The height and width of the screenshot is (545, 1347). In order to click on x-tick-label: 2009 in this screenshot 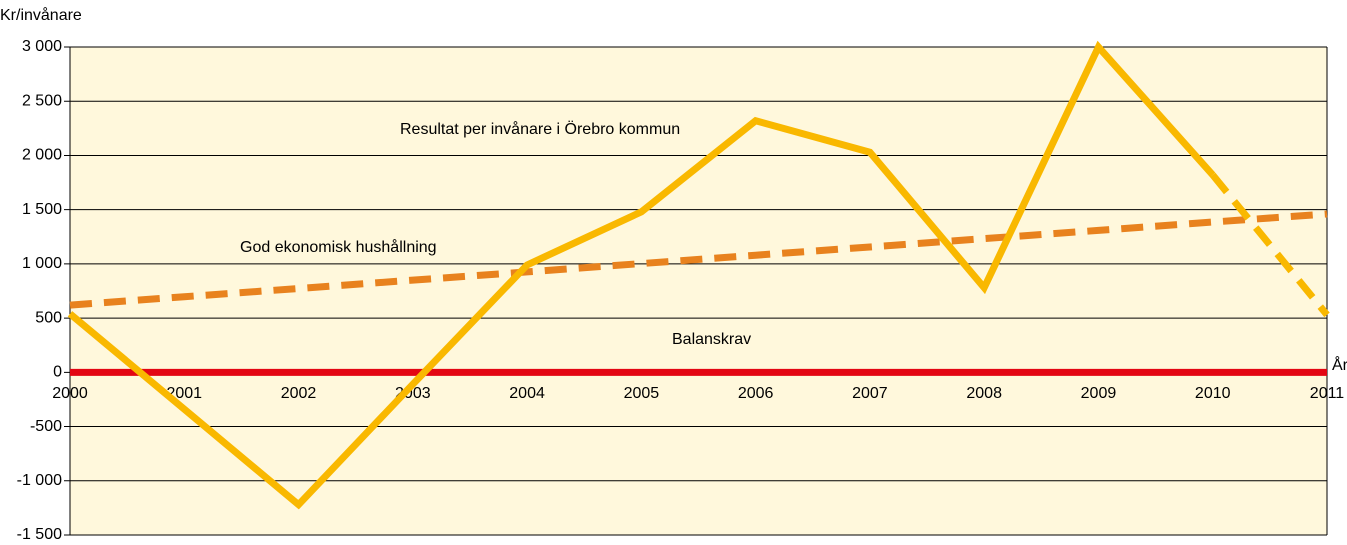, I will do `click(1099, 393)`.